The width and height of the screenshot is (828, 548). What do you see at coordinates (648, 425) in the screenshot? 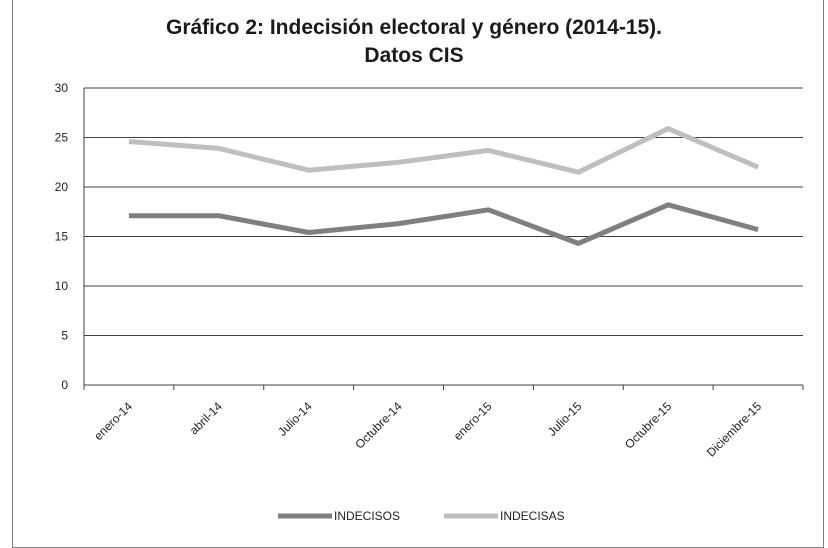
I see `x-tick-label: Octubre-15` at bounding box center [648, 425].